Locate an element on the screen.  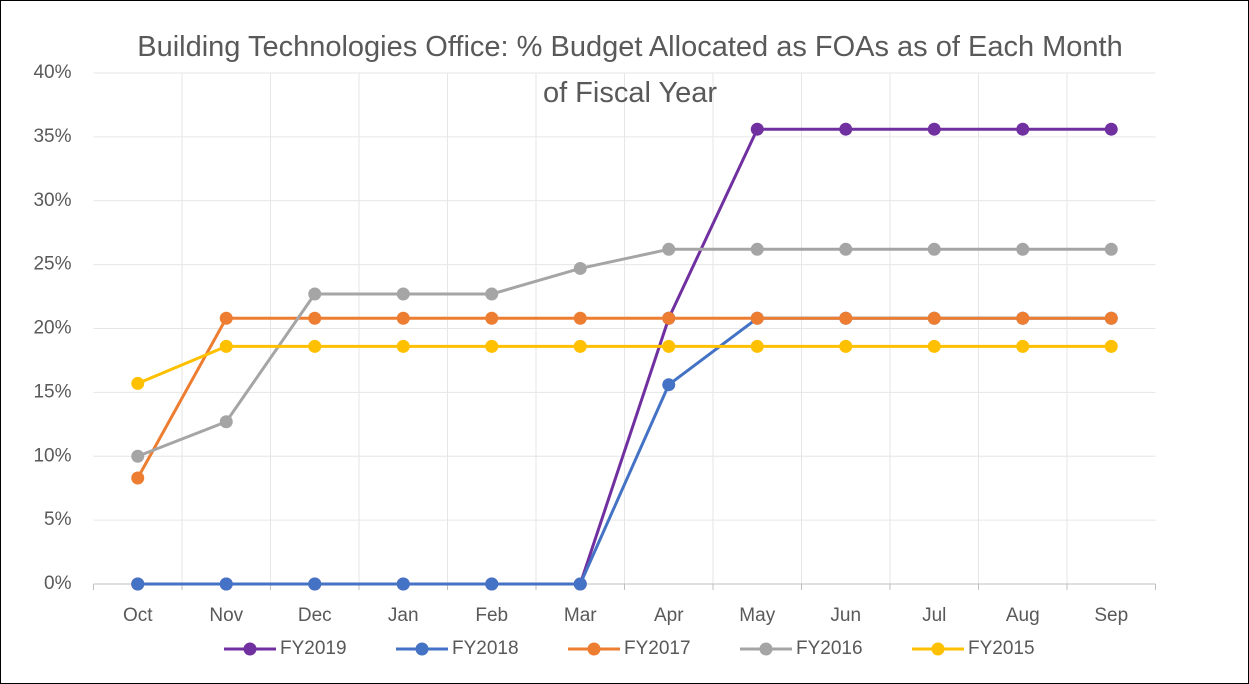
y-tick-label: 30% is located at coordinates (52, 200).